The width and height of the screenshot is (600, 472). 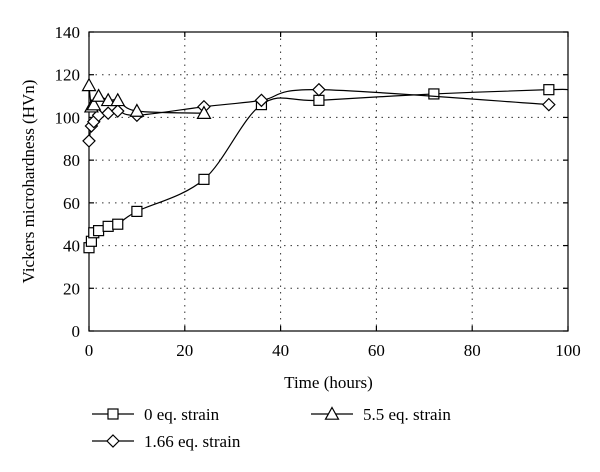 What do you see at coordinates (71, 246) in the screenshot?
I see `y-tick-label: 40` at bounding box center [71, 246].